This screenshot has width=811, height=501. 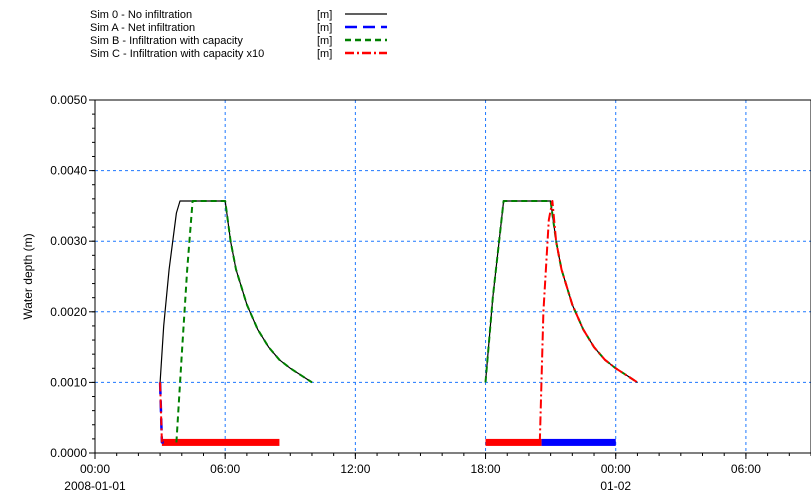 I want to click on legend-series-name: Sim 0 - No infiltration, so click(x=141, y=15).